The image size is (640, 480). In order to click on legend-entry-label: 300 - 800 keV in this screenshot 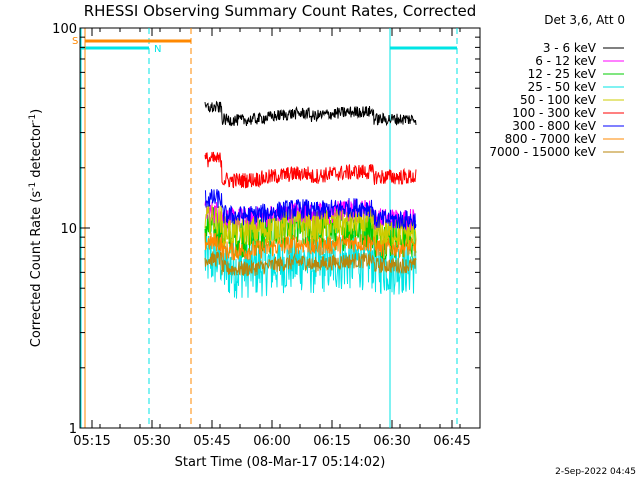, I will do `click(554, 126)`.